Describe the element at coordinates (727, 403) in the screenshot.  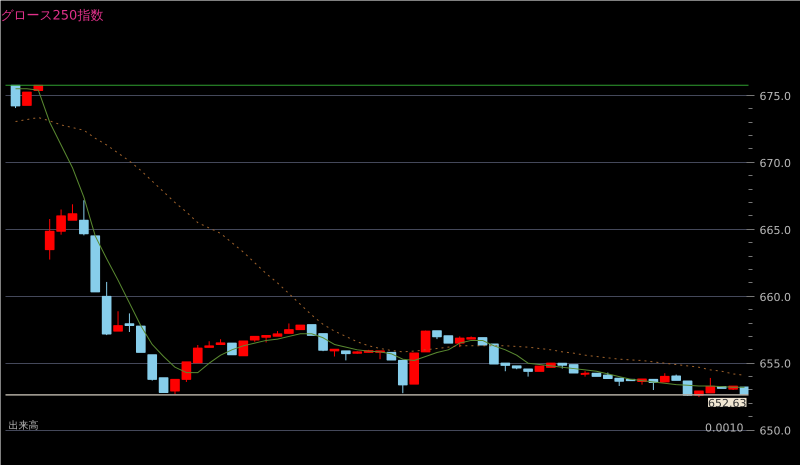
I see `ref-line-label: 652.63` at that location.